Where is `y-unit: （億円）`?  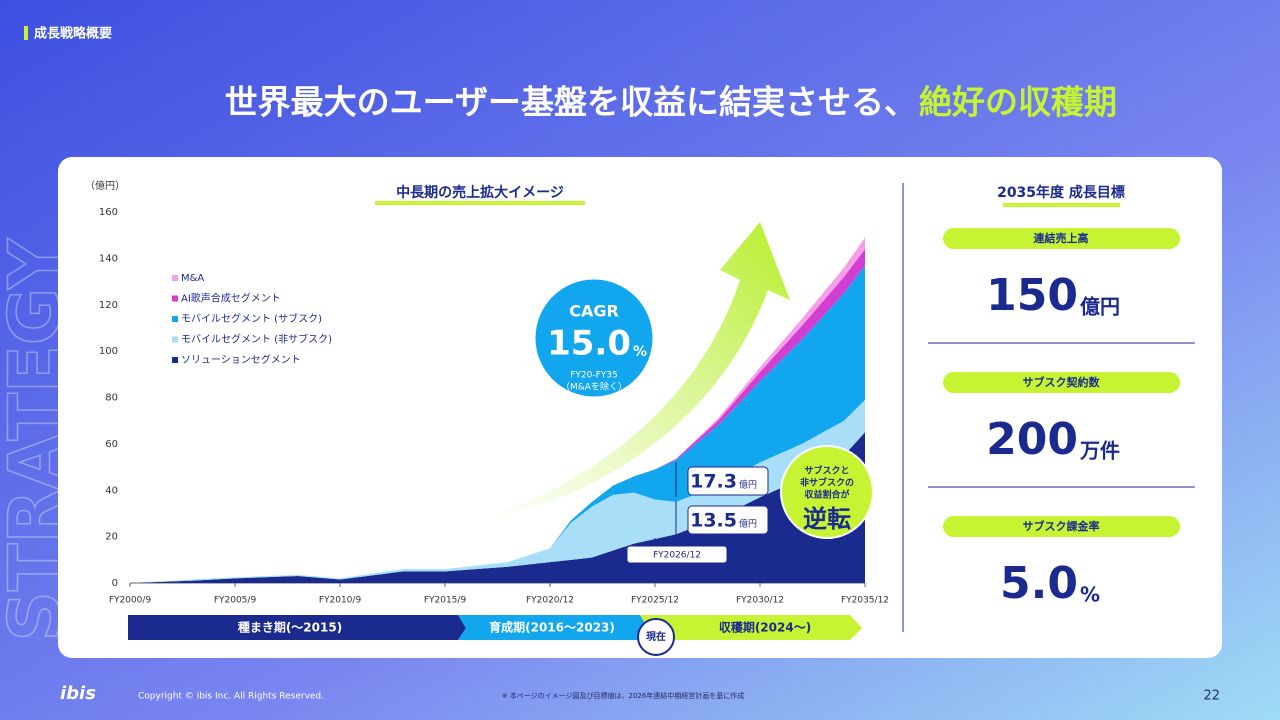
y-unit: （億円） is located at coordinates (105, 185).